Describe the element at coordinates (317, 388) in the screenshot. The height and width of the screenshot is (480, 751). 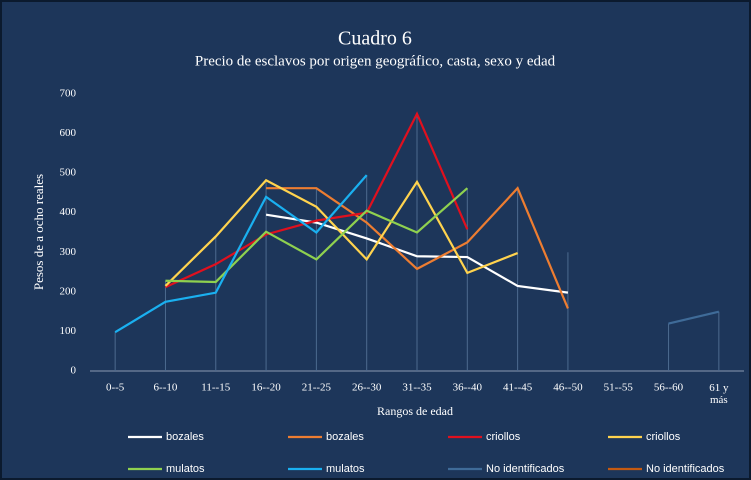
I see `x-tick-label: 21--25` at that location.